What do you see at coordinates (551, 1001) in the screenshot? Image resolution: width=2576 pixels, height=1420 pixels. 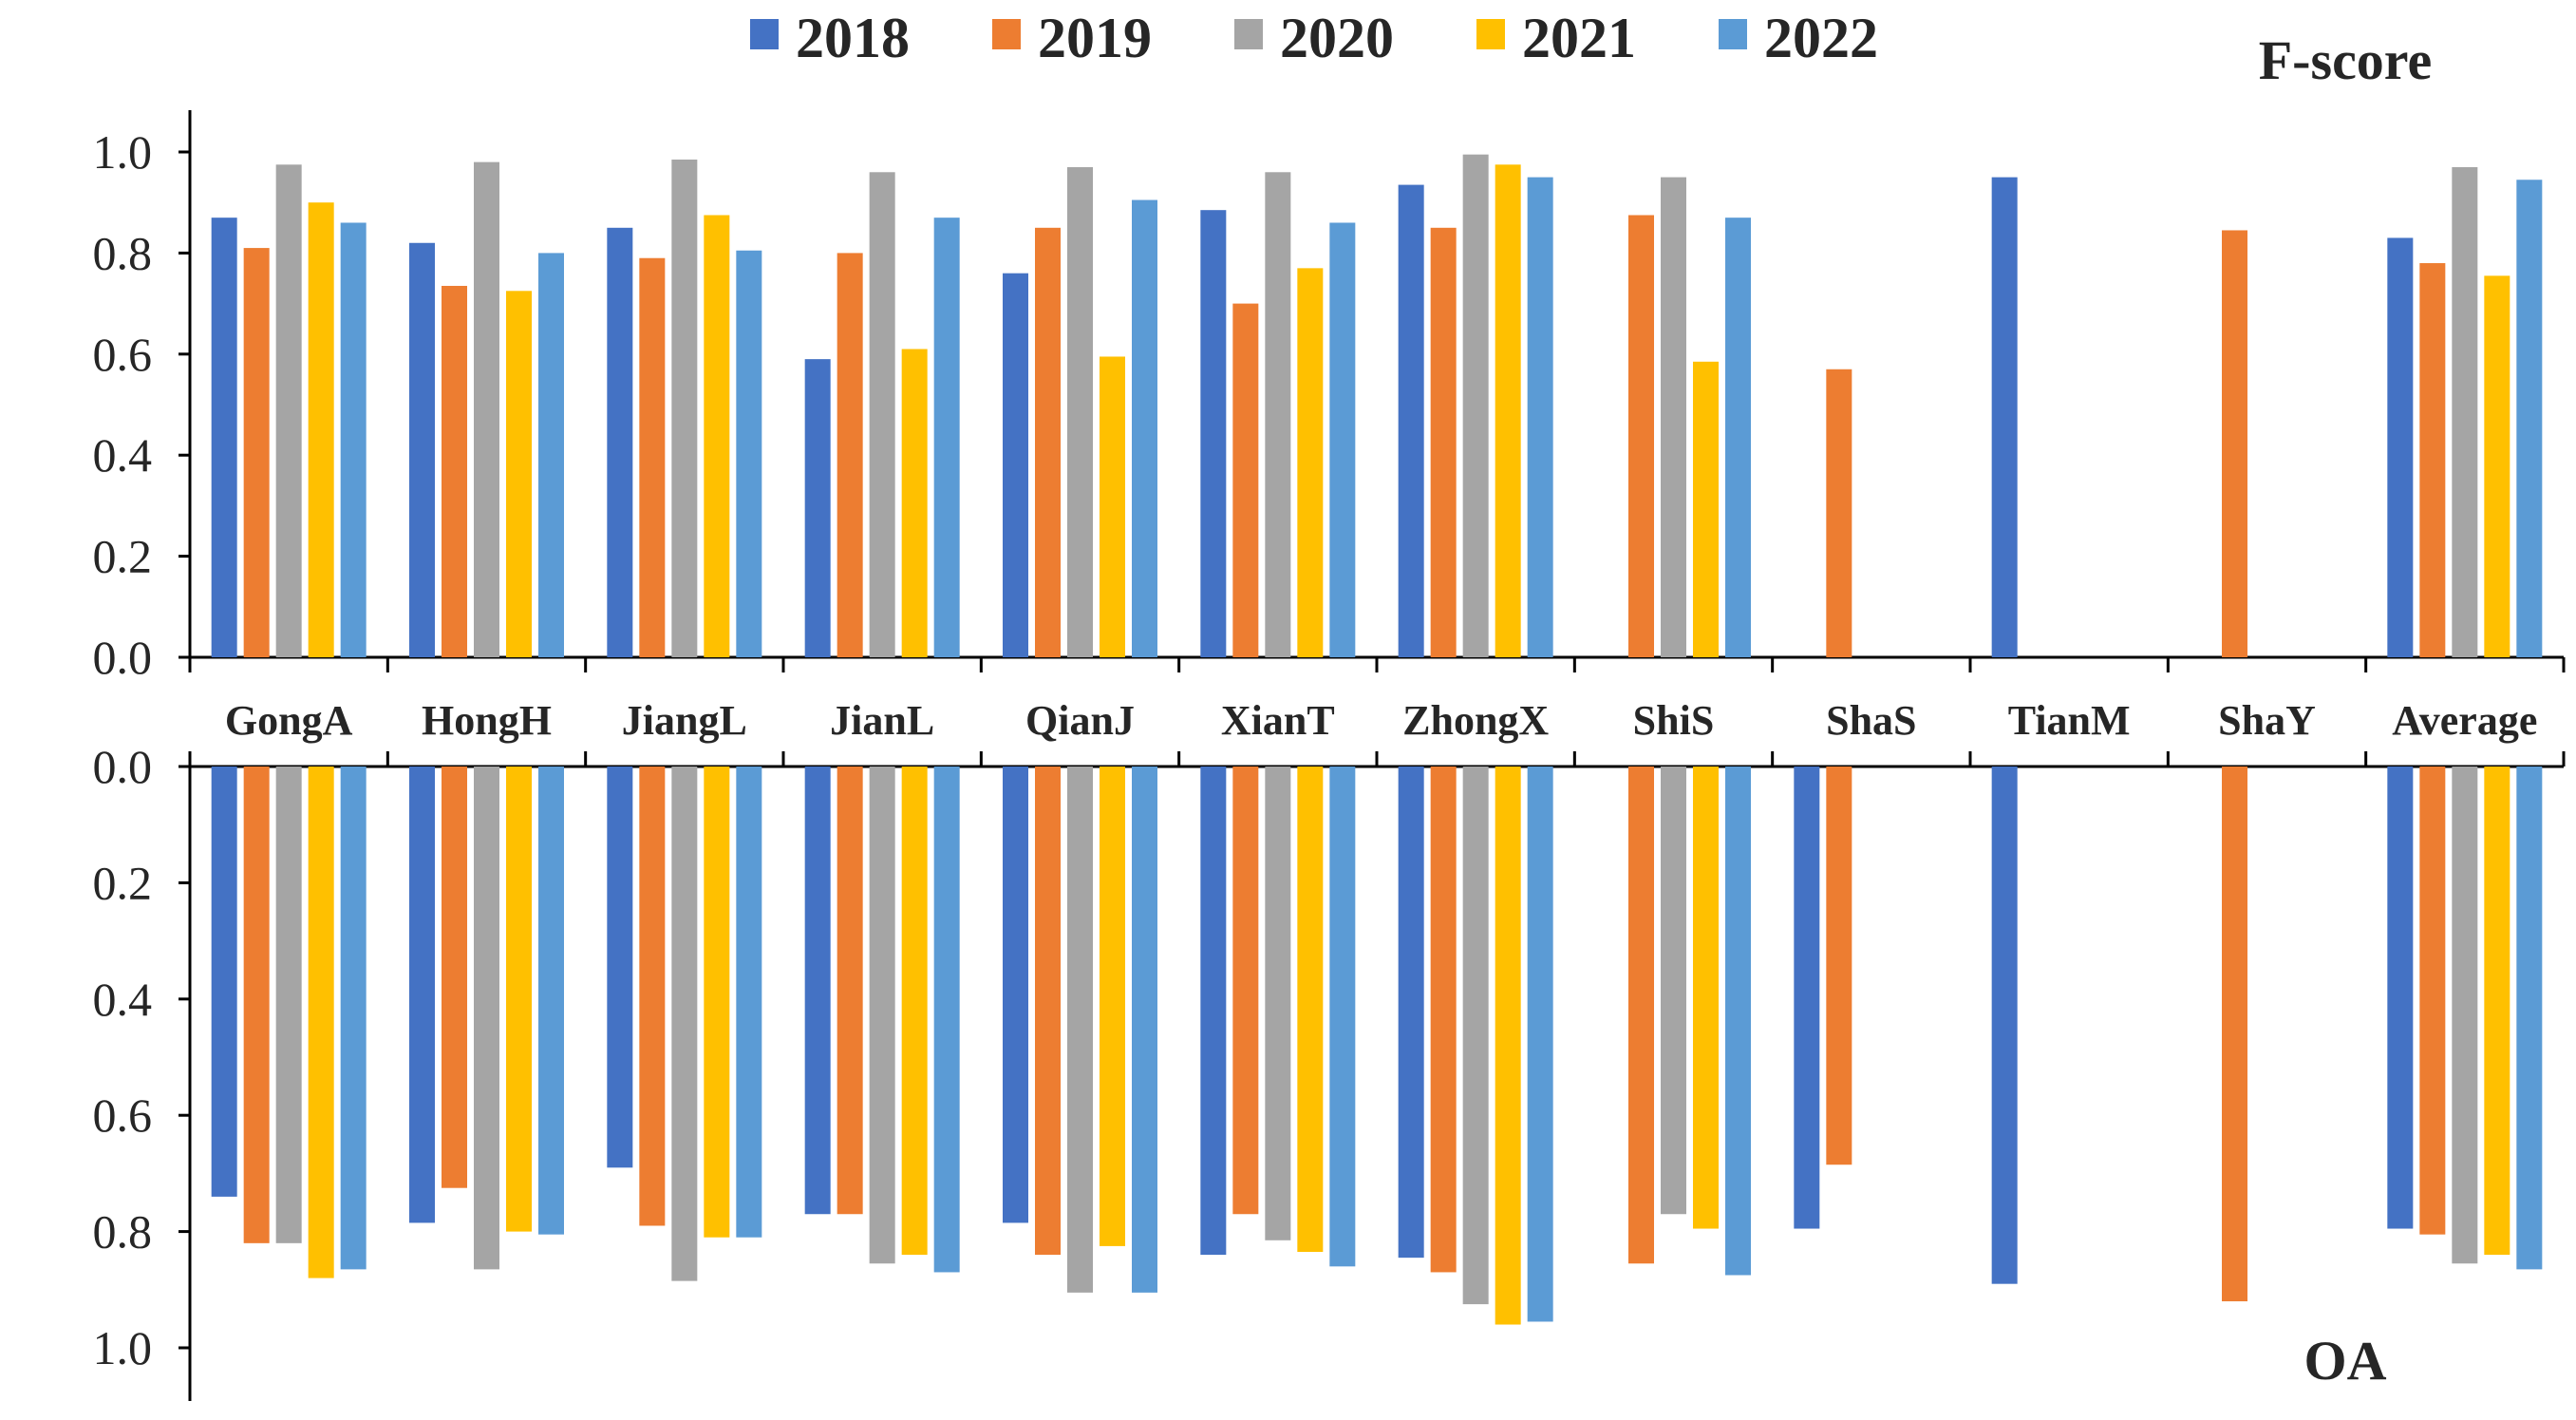 I see `bar-oa-HongH-2022` at bounding box center [551, 1001].